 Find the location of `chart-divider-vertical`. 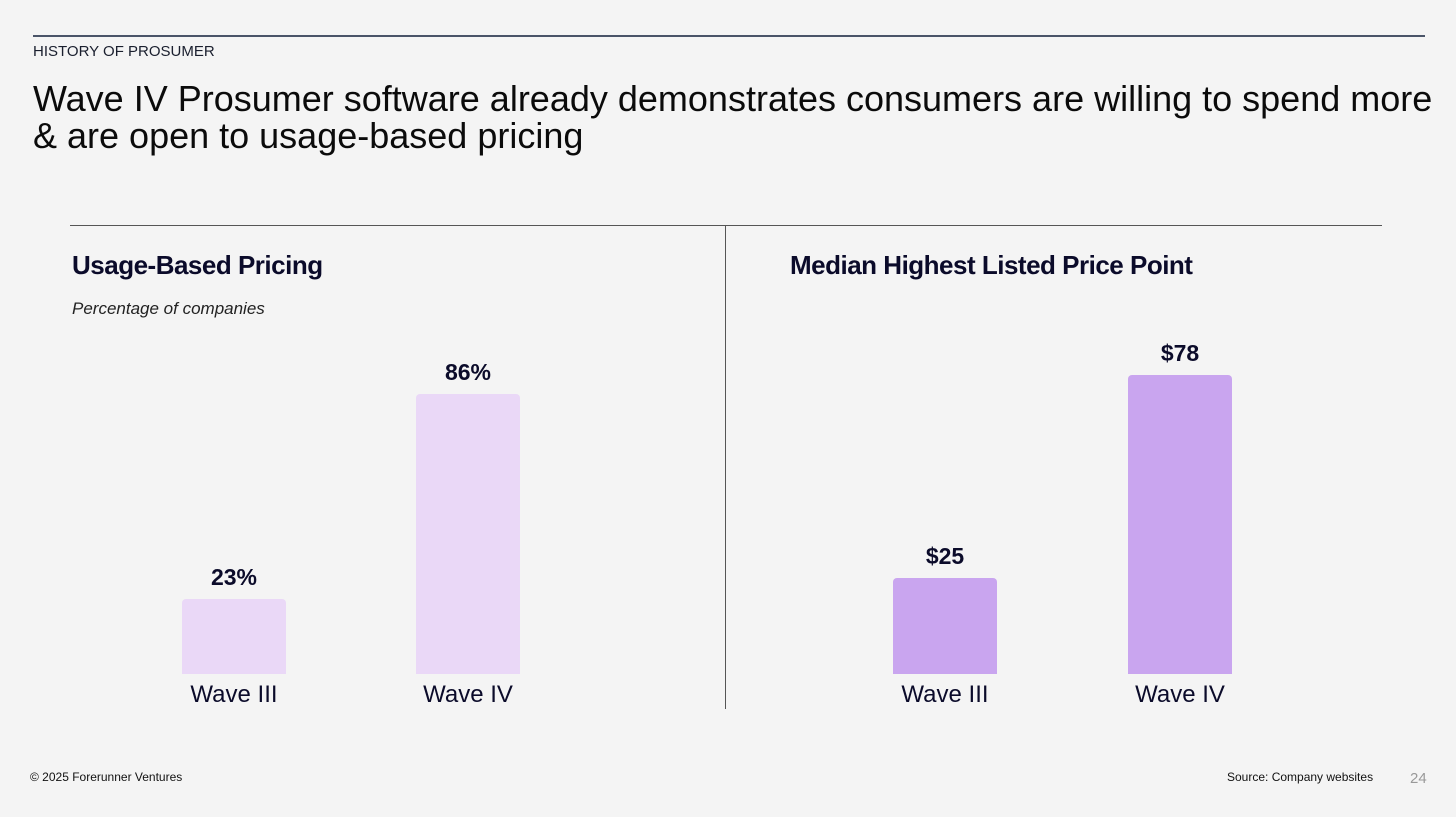

chart-divider-vertical is located at coordinates (725, 467).